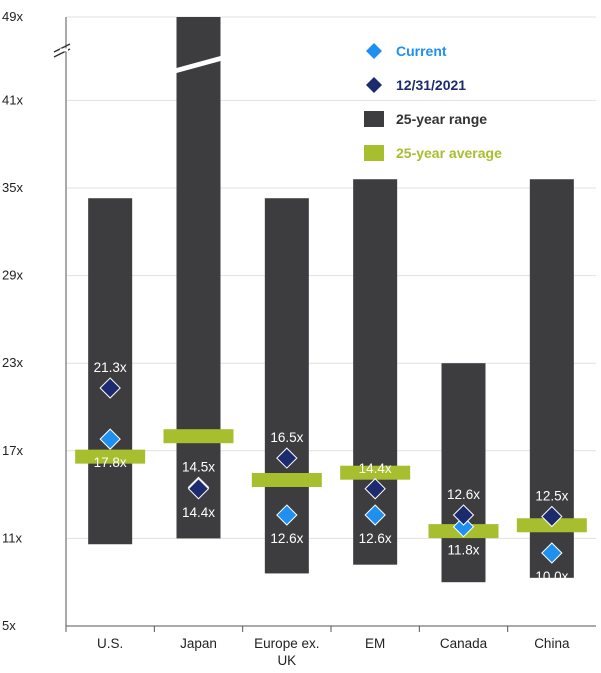 This screenshot has height=673, width=601. What do you see at coordinates (286, 643) in the screenshot?
I see `x-category-label: Europe ex.` at bounding box center [286, 643].